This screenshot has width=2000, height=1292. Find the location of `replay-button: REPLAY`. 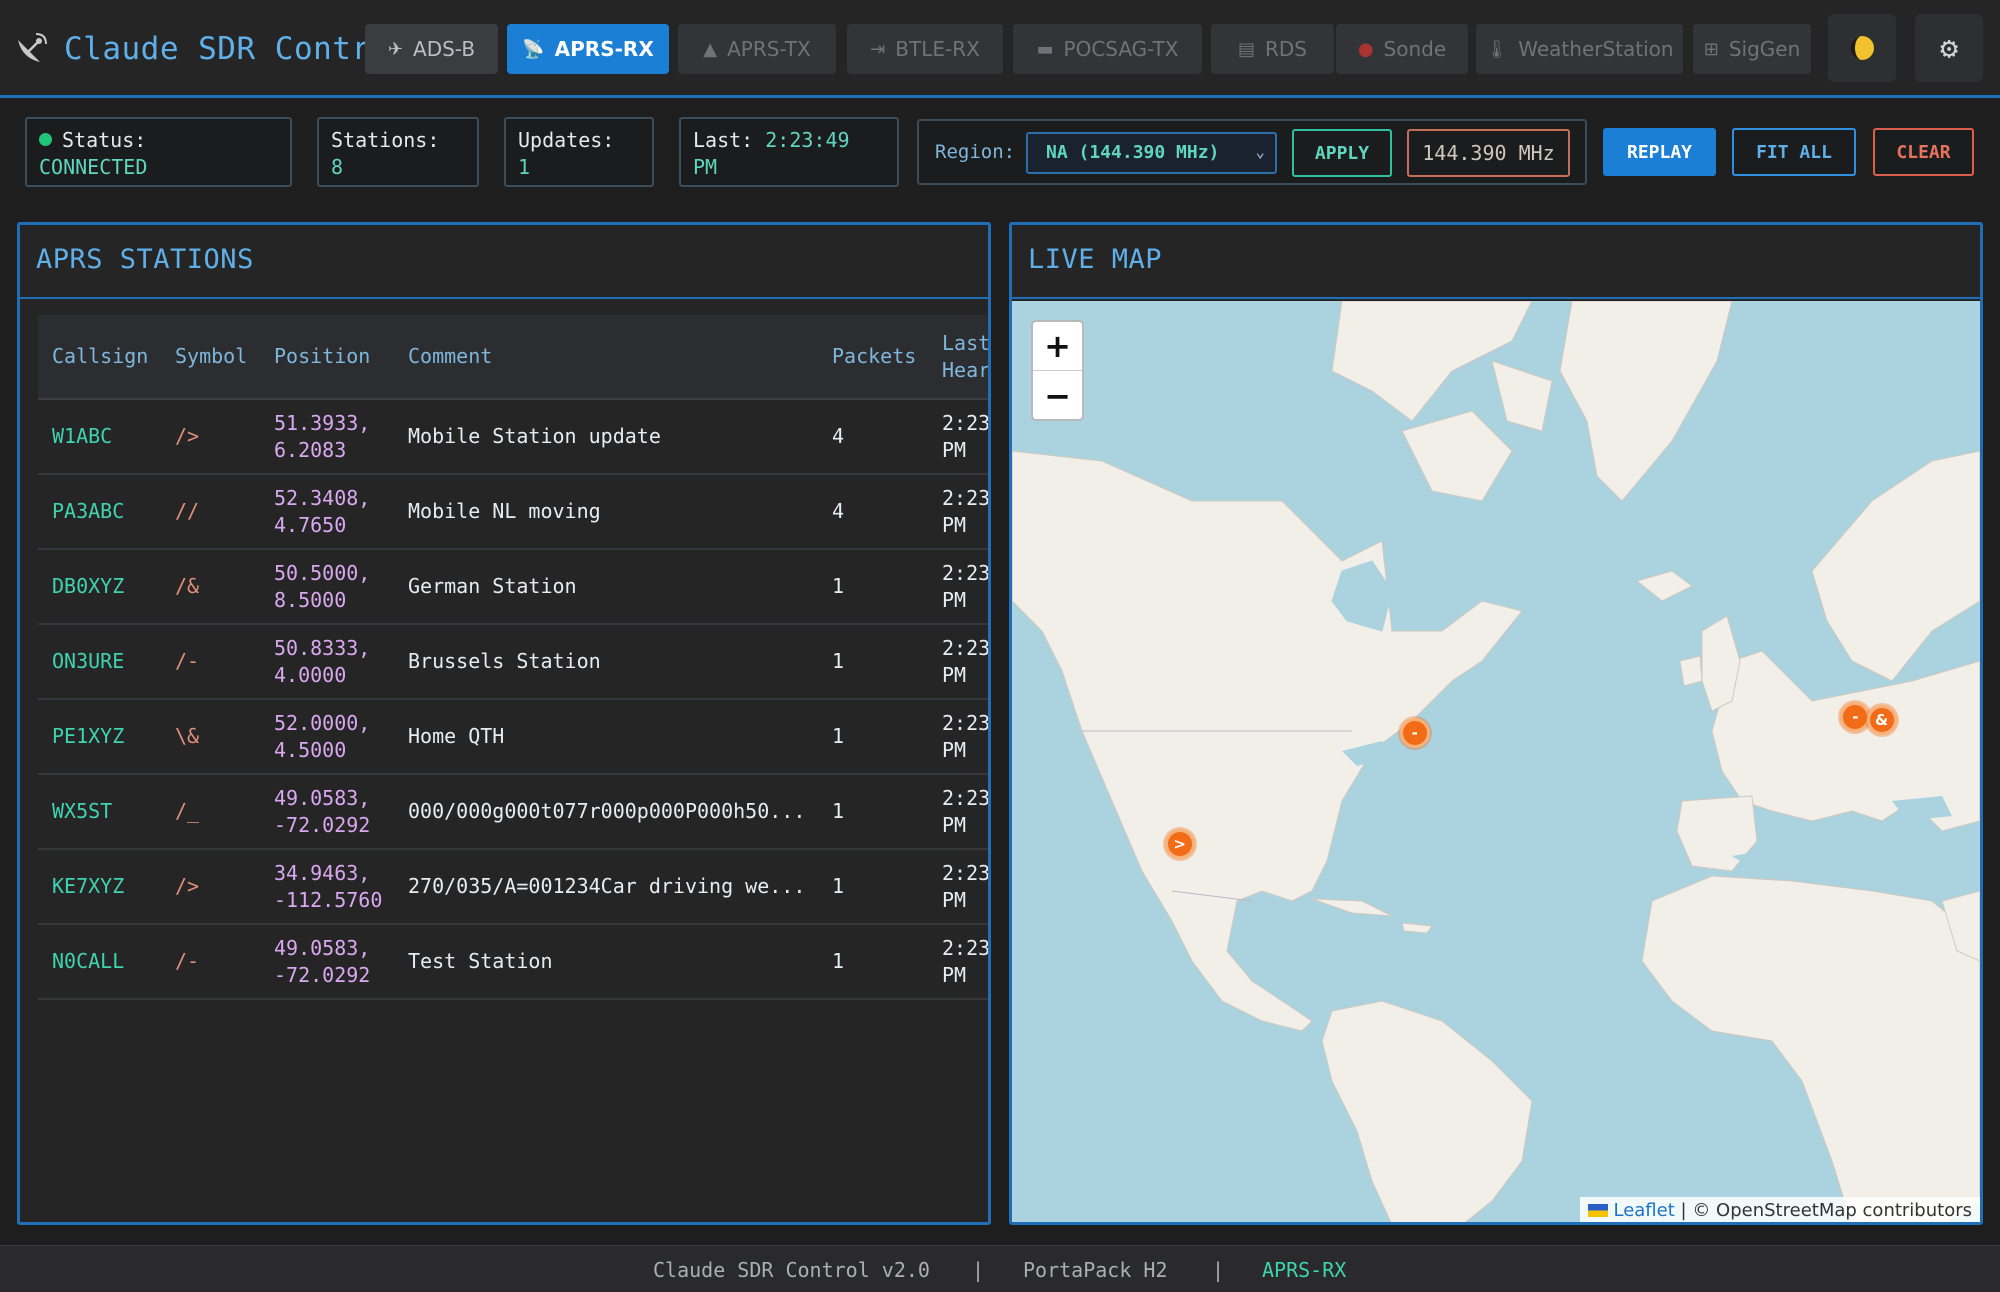

replay-button: REPLAY is located at coordinates (1659, 152).